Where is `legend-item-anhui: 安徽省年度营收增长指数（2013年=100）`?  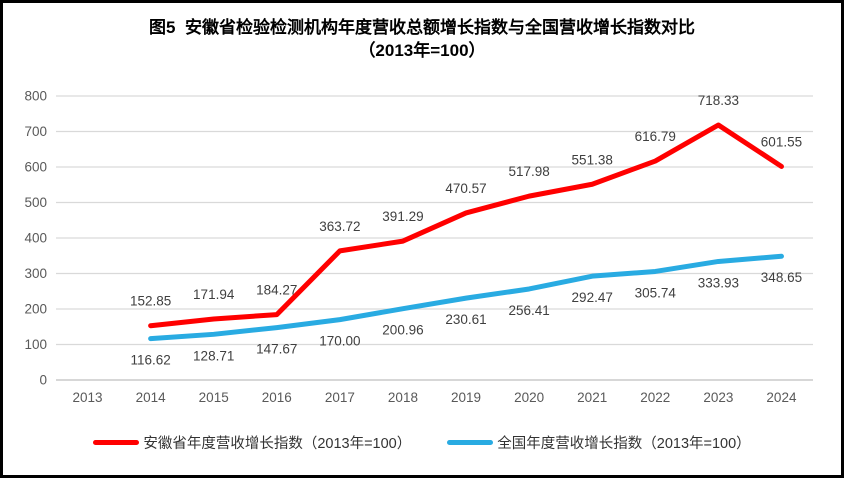
legend-item-anhui: 安徽省年度营收增长指数（2013年=100） is located at coordinates (252, 442).